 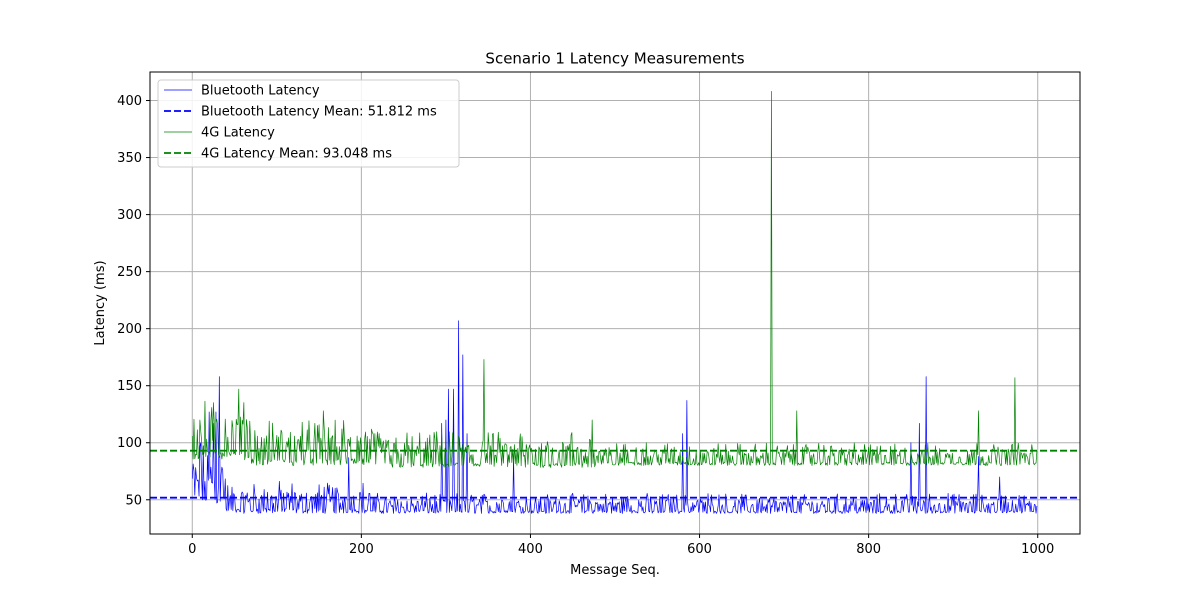 I want to click on legend-box, so click(x=308, y=123).